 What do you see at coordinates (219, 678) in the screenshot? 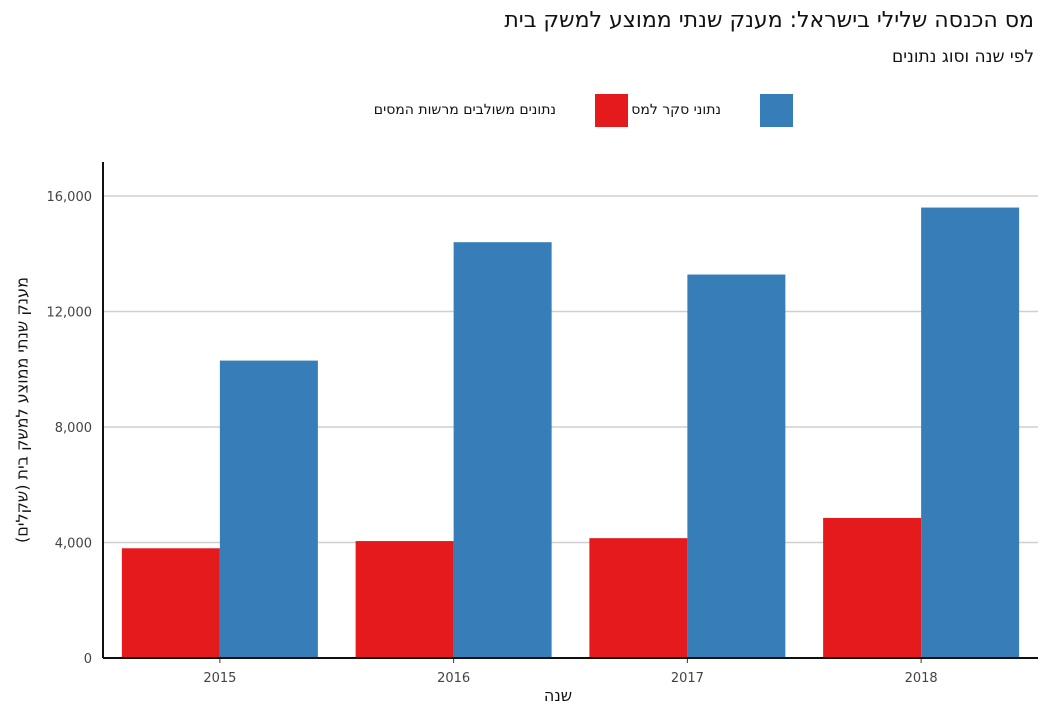
I see `x-tick-label: 2015` at bounding box center [219, 678].